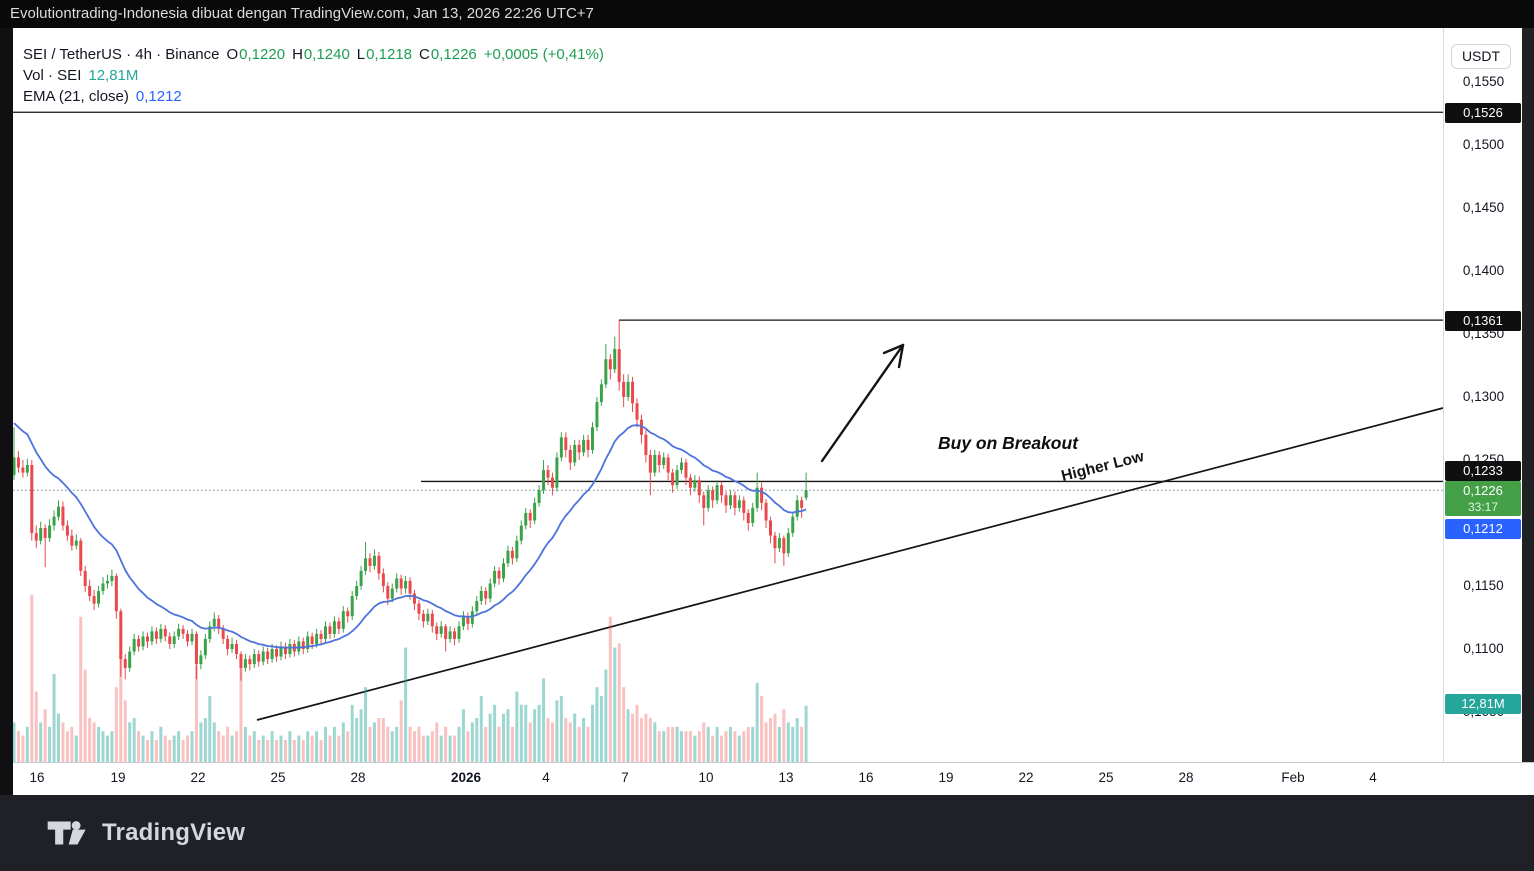 This screenshot has height=871, width=1534. Describe the element at coordinates (410, 535) in the screenshot. I see `ema-line` at that location.